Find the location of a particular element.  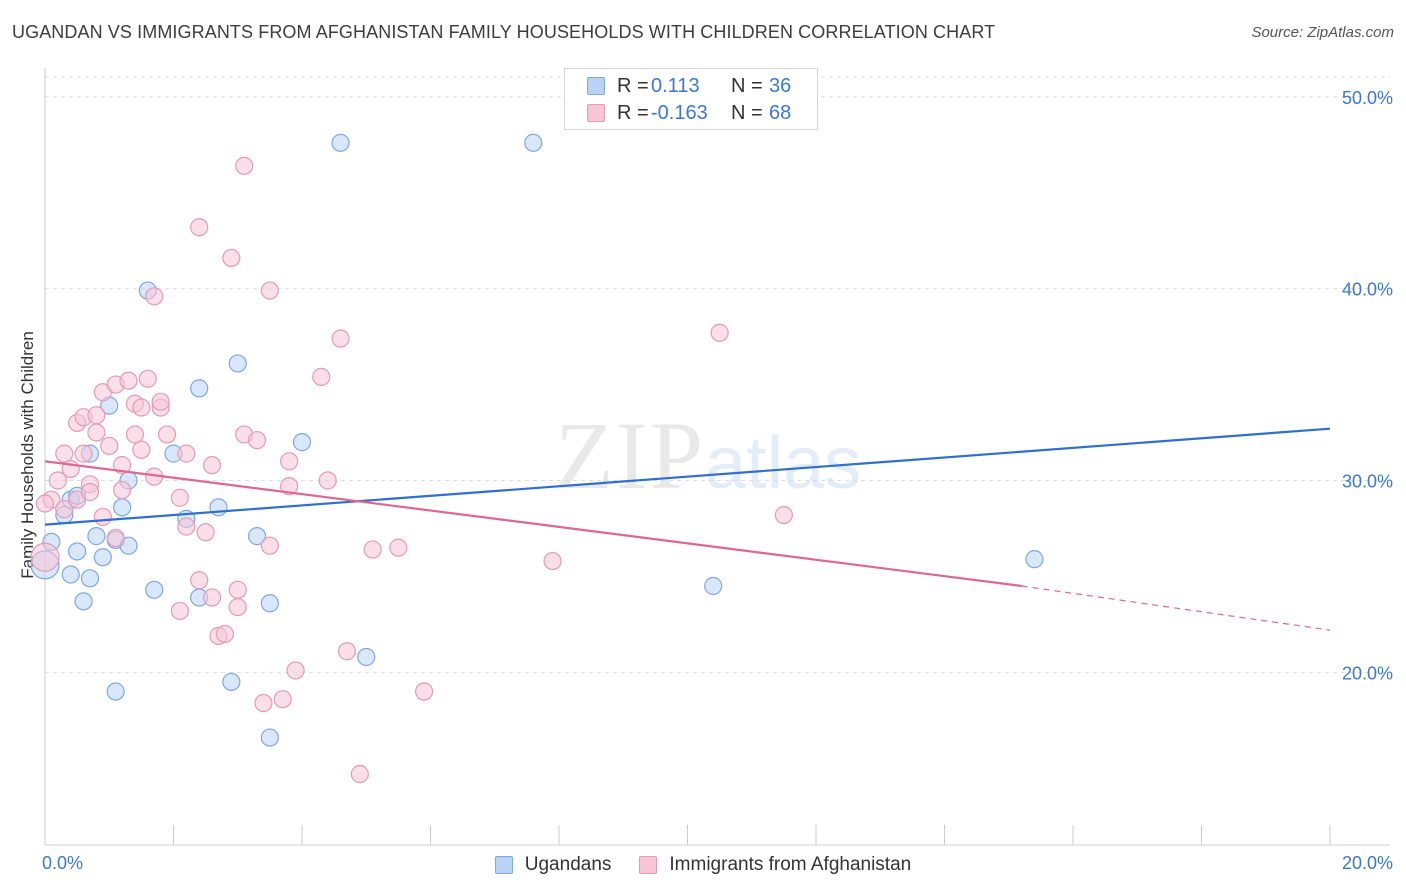

afghanistan-swatch is located at coordinates (596, 113).